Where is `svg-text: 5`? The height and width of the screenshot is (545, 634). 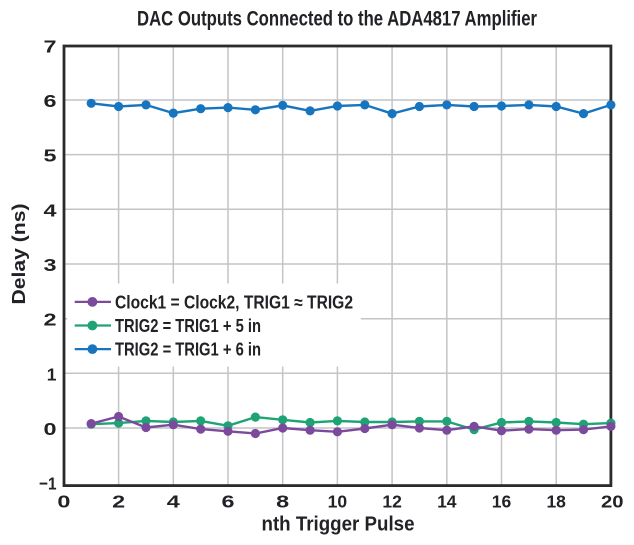 svg-text: 5 is located at coordinates (50, 156).